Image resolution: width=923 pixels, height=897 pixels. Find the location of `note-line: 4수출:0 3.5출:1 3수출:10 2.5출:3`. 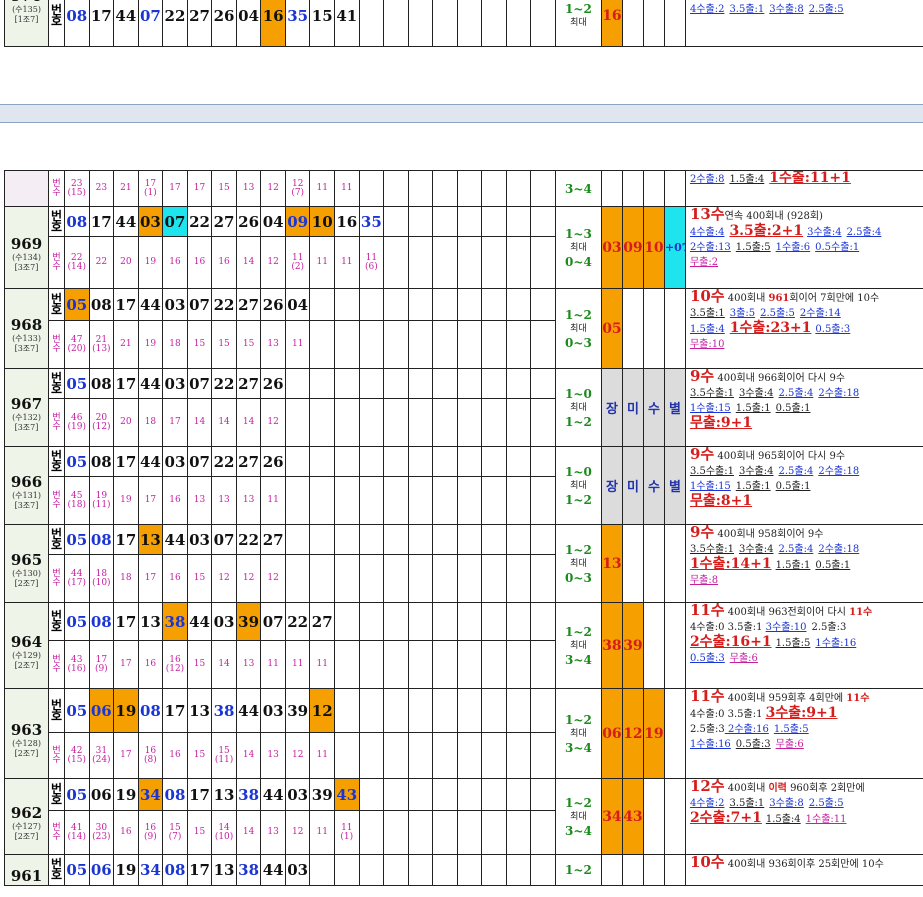

note-line: 4수출:0 3.5출:1 3수출:10 2.5출:3 is located at coordinates (806, 627).